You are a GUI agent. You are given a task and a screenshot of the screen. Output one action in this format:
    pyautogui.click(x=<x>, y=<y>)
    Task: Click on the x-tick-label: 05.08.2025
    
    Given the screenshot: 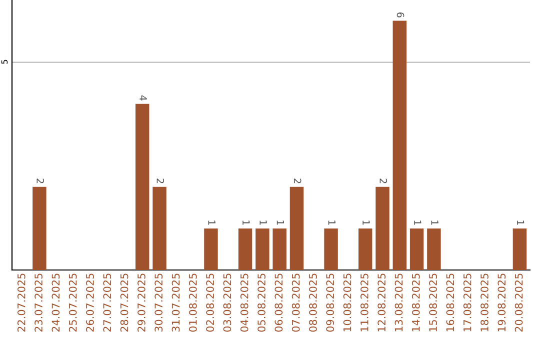 What is the action you would take?
    pyautogui.click(x=262, y=303)
    